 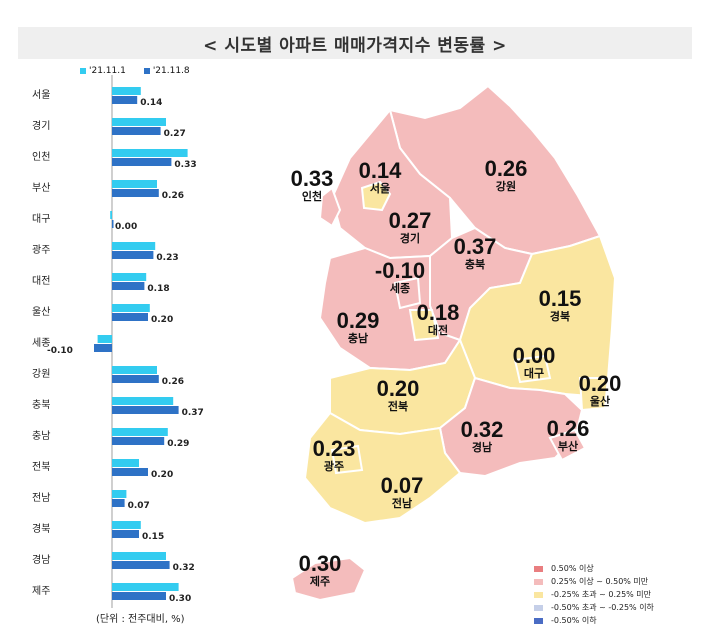 What do you see at coordinates (330, 207) in the screenshot?
I see `region-incheon-shape` at bounding box center [330, 207].